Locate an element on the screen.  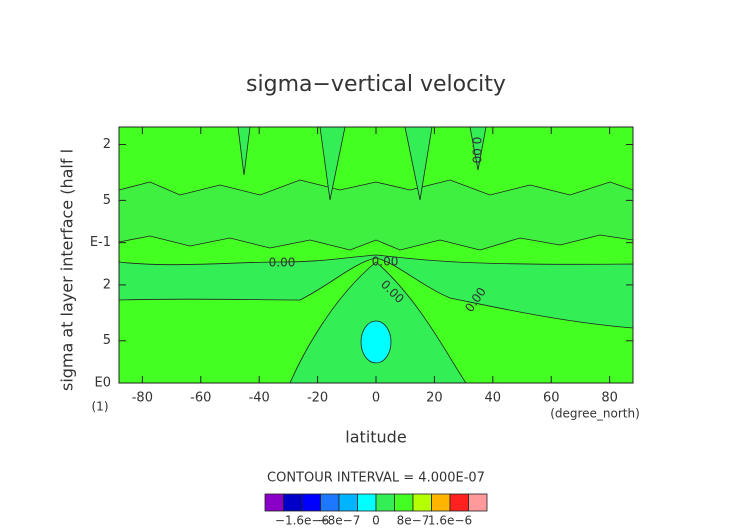
y-tick-label: E-1 is located at coordinates (100, 242).